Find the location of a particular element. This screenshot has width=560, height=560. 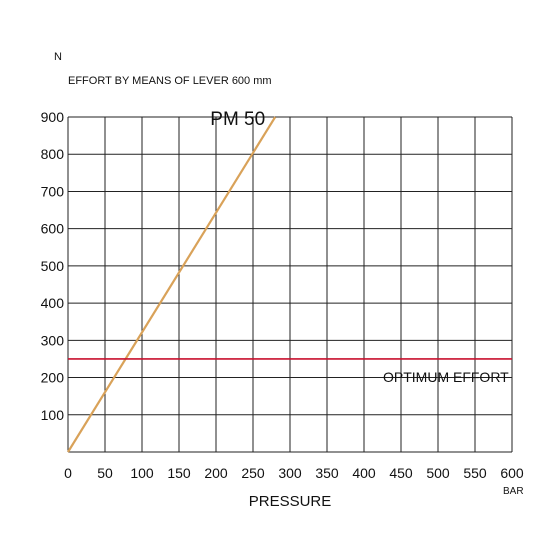

x-tick-label: 200 is located at coordinates (216, 473).